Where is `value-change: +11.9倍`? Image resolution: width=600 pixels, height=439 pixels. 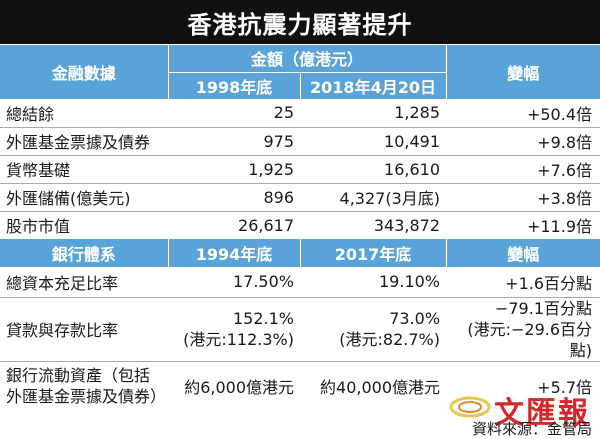 value-change: +11.9倍 is located at coordinates (559, 227).